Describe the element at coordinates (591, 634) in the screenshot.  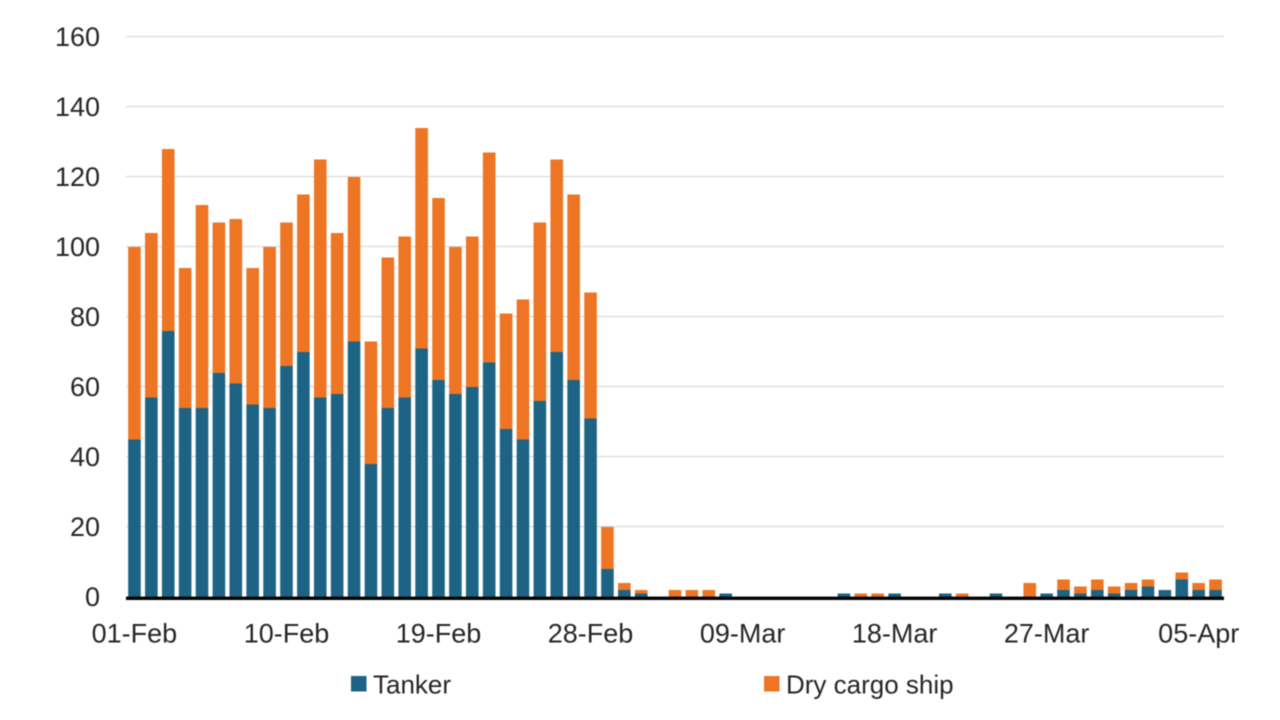
I see `svg-text: 28-Feb` at that location.